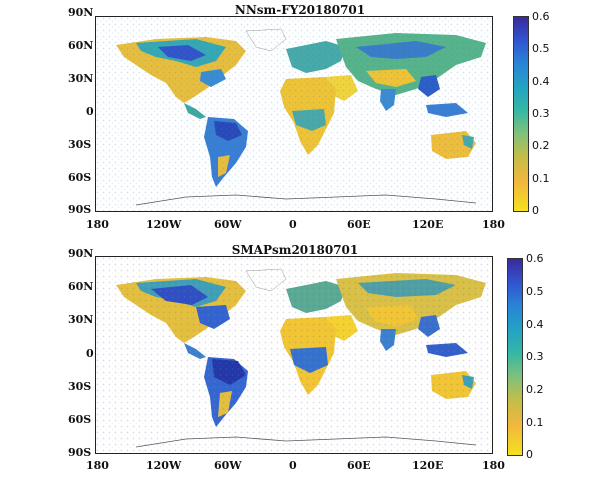 This screenshot has width=600, height=500. I want to click on map-title: SMAPsm20180701, so click(295, 250).